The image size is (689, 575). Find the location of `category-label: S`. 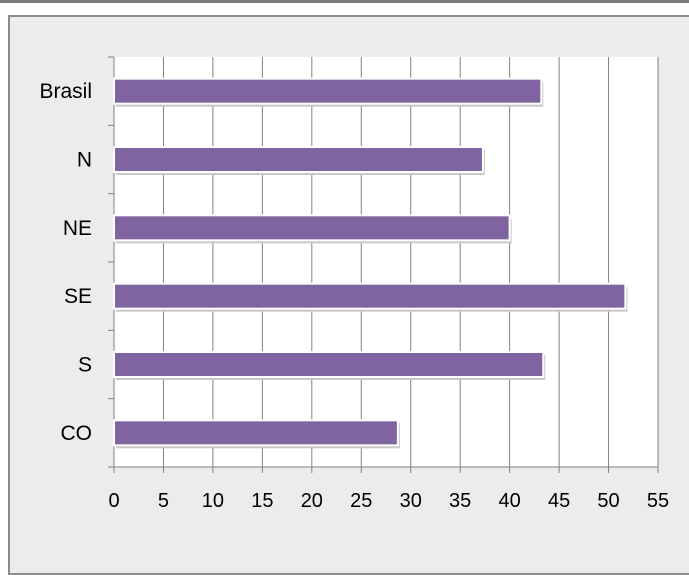

category-label: S is located at coordinates (85, 365).